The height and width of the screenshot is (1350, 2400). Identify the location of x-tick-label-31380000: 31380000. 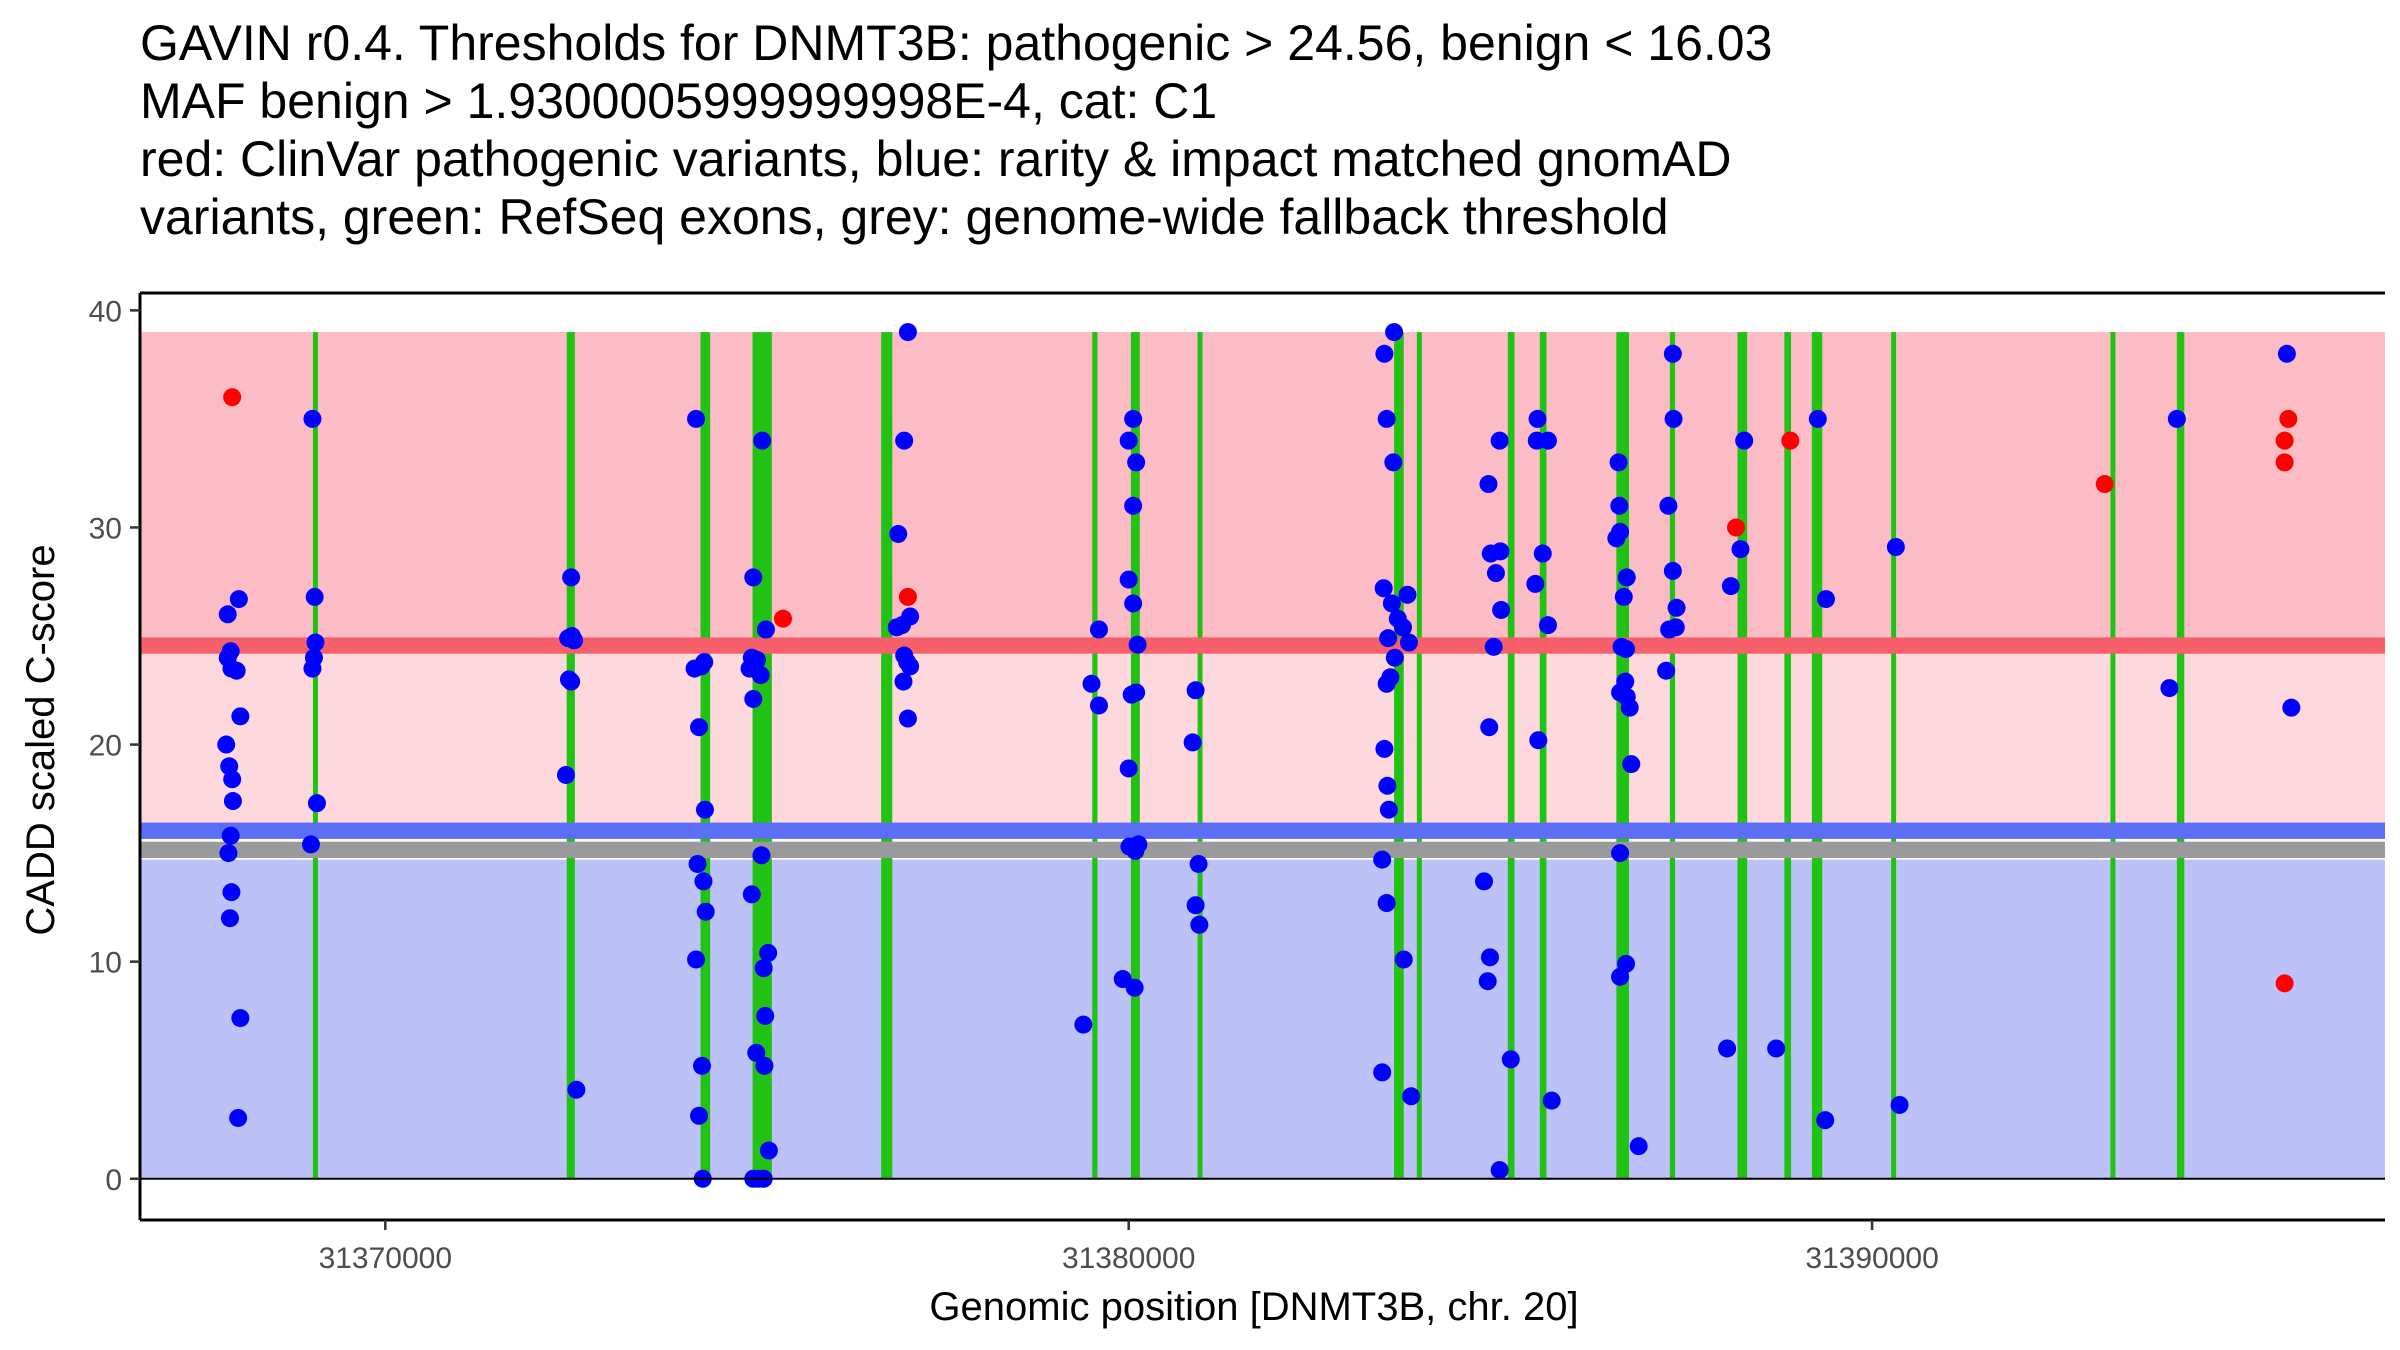
(1128, 1258).